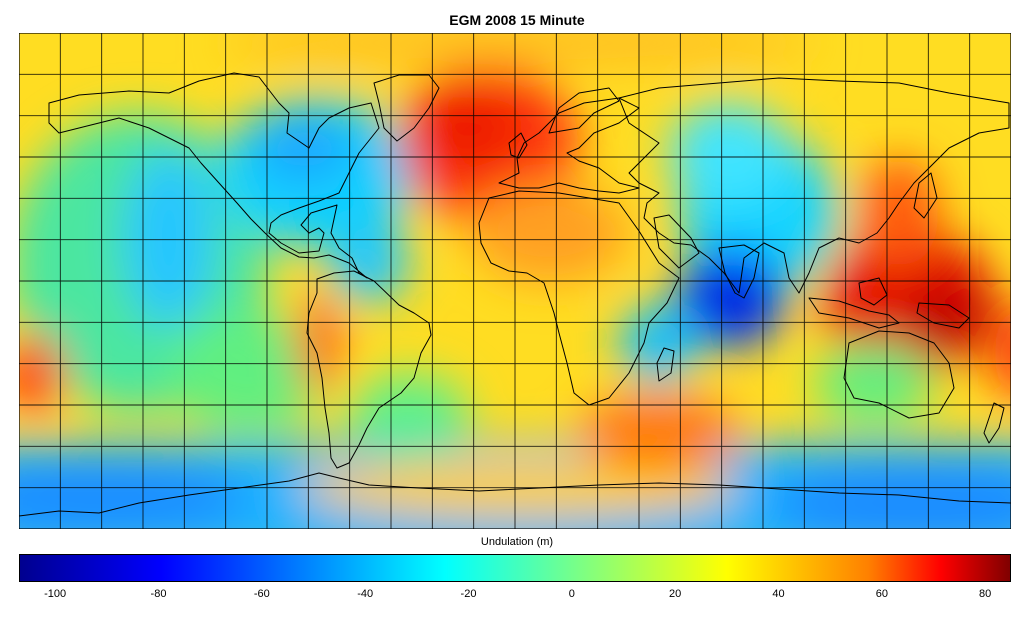  I want to click on coast-japan, so click(925, 195).